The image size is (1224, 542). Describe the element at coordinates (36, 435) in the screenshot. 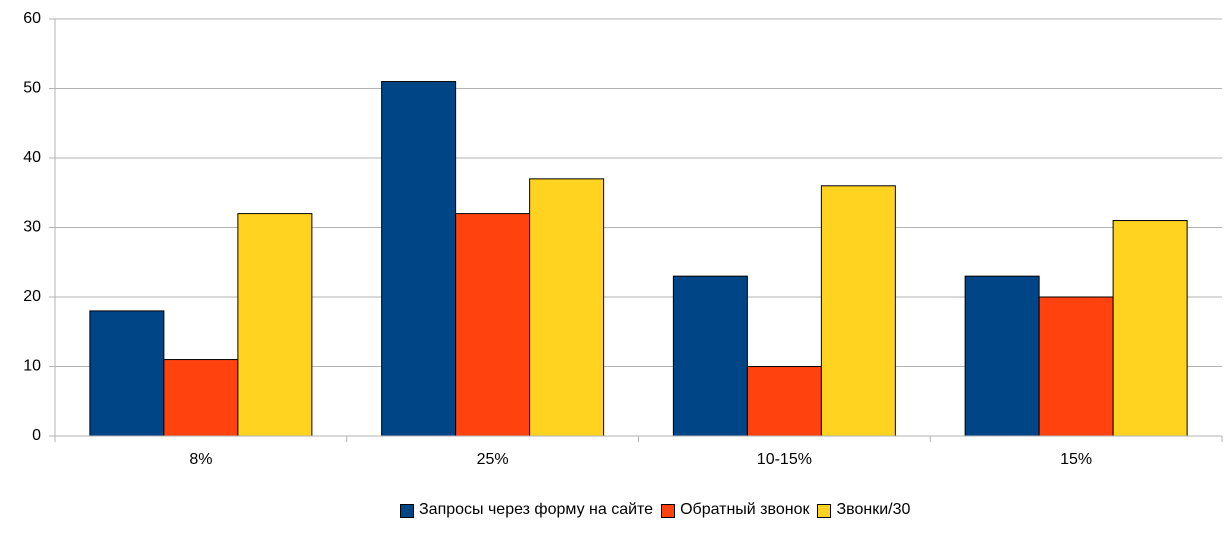

I see `y-tick-label: 0` at that location.